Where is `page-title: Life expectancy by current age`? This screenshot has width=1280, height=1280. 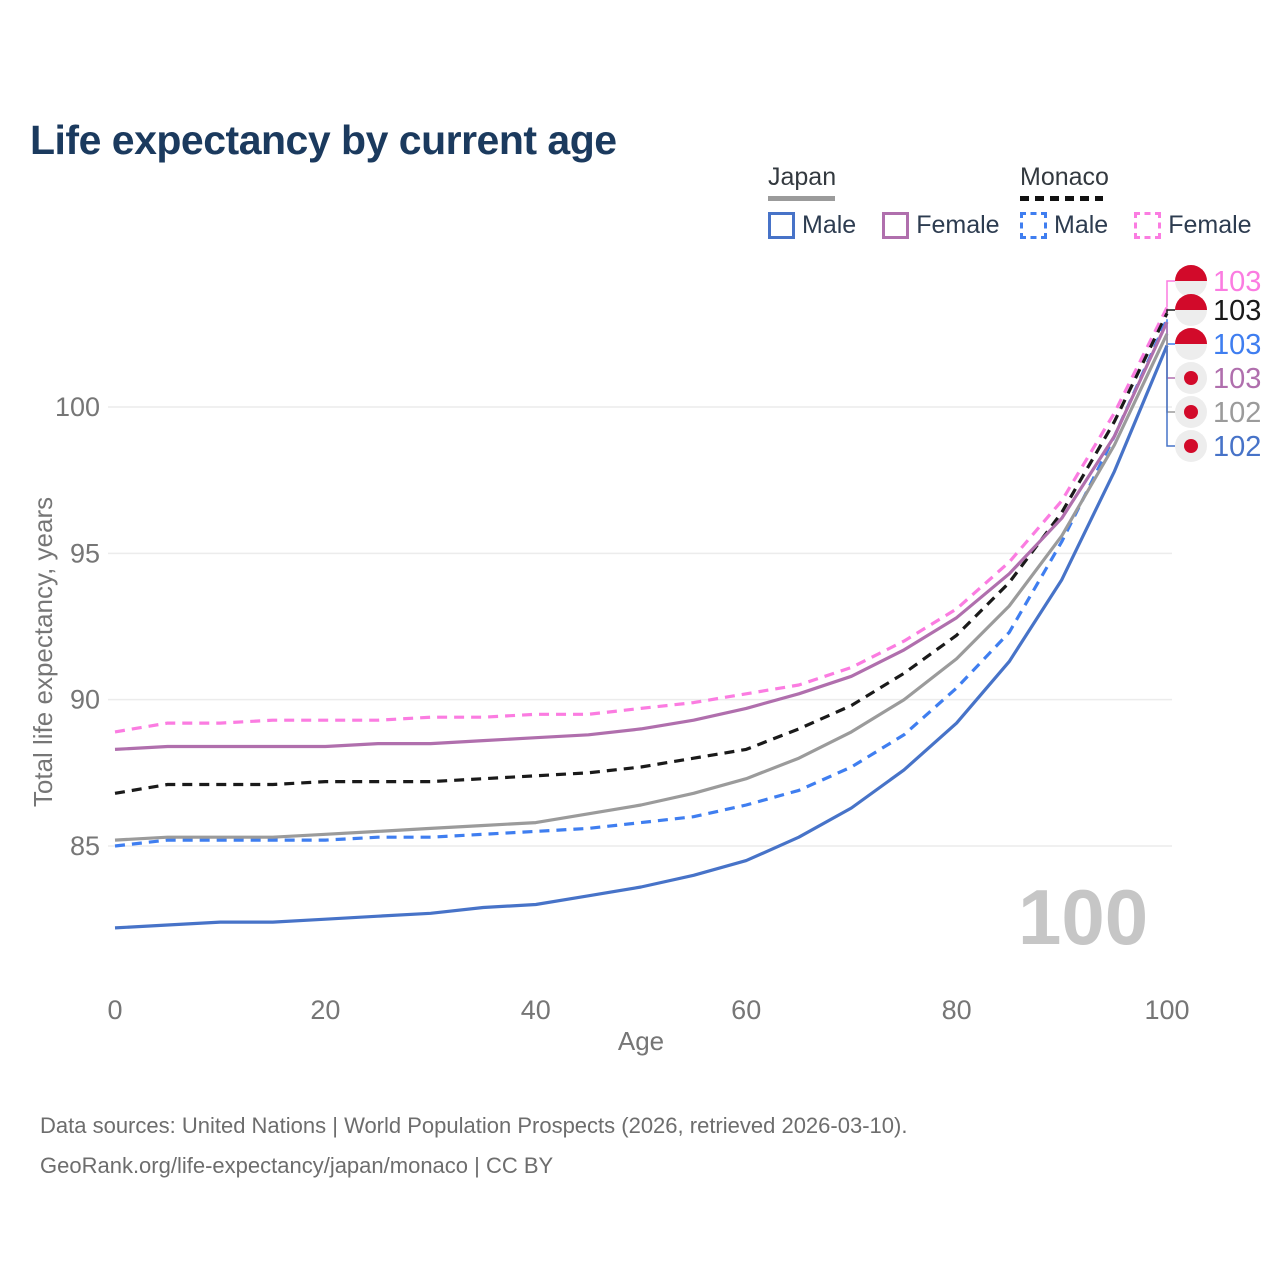 page-title: Life expectancy by current age is located at coordinates (323, 140).